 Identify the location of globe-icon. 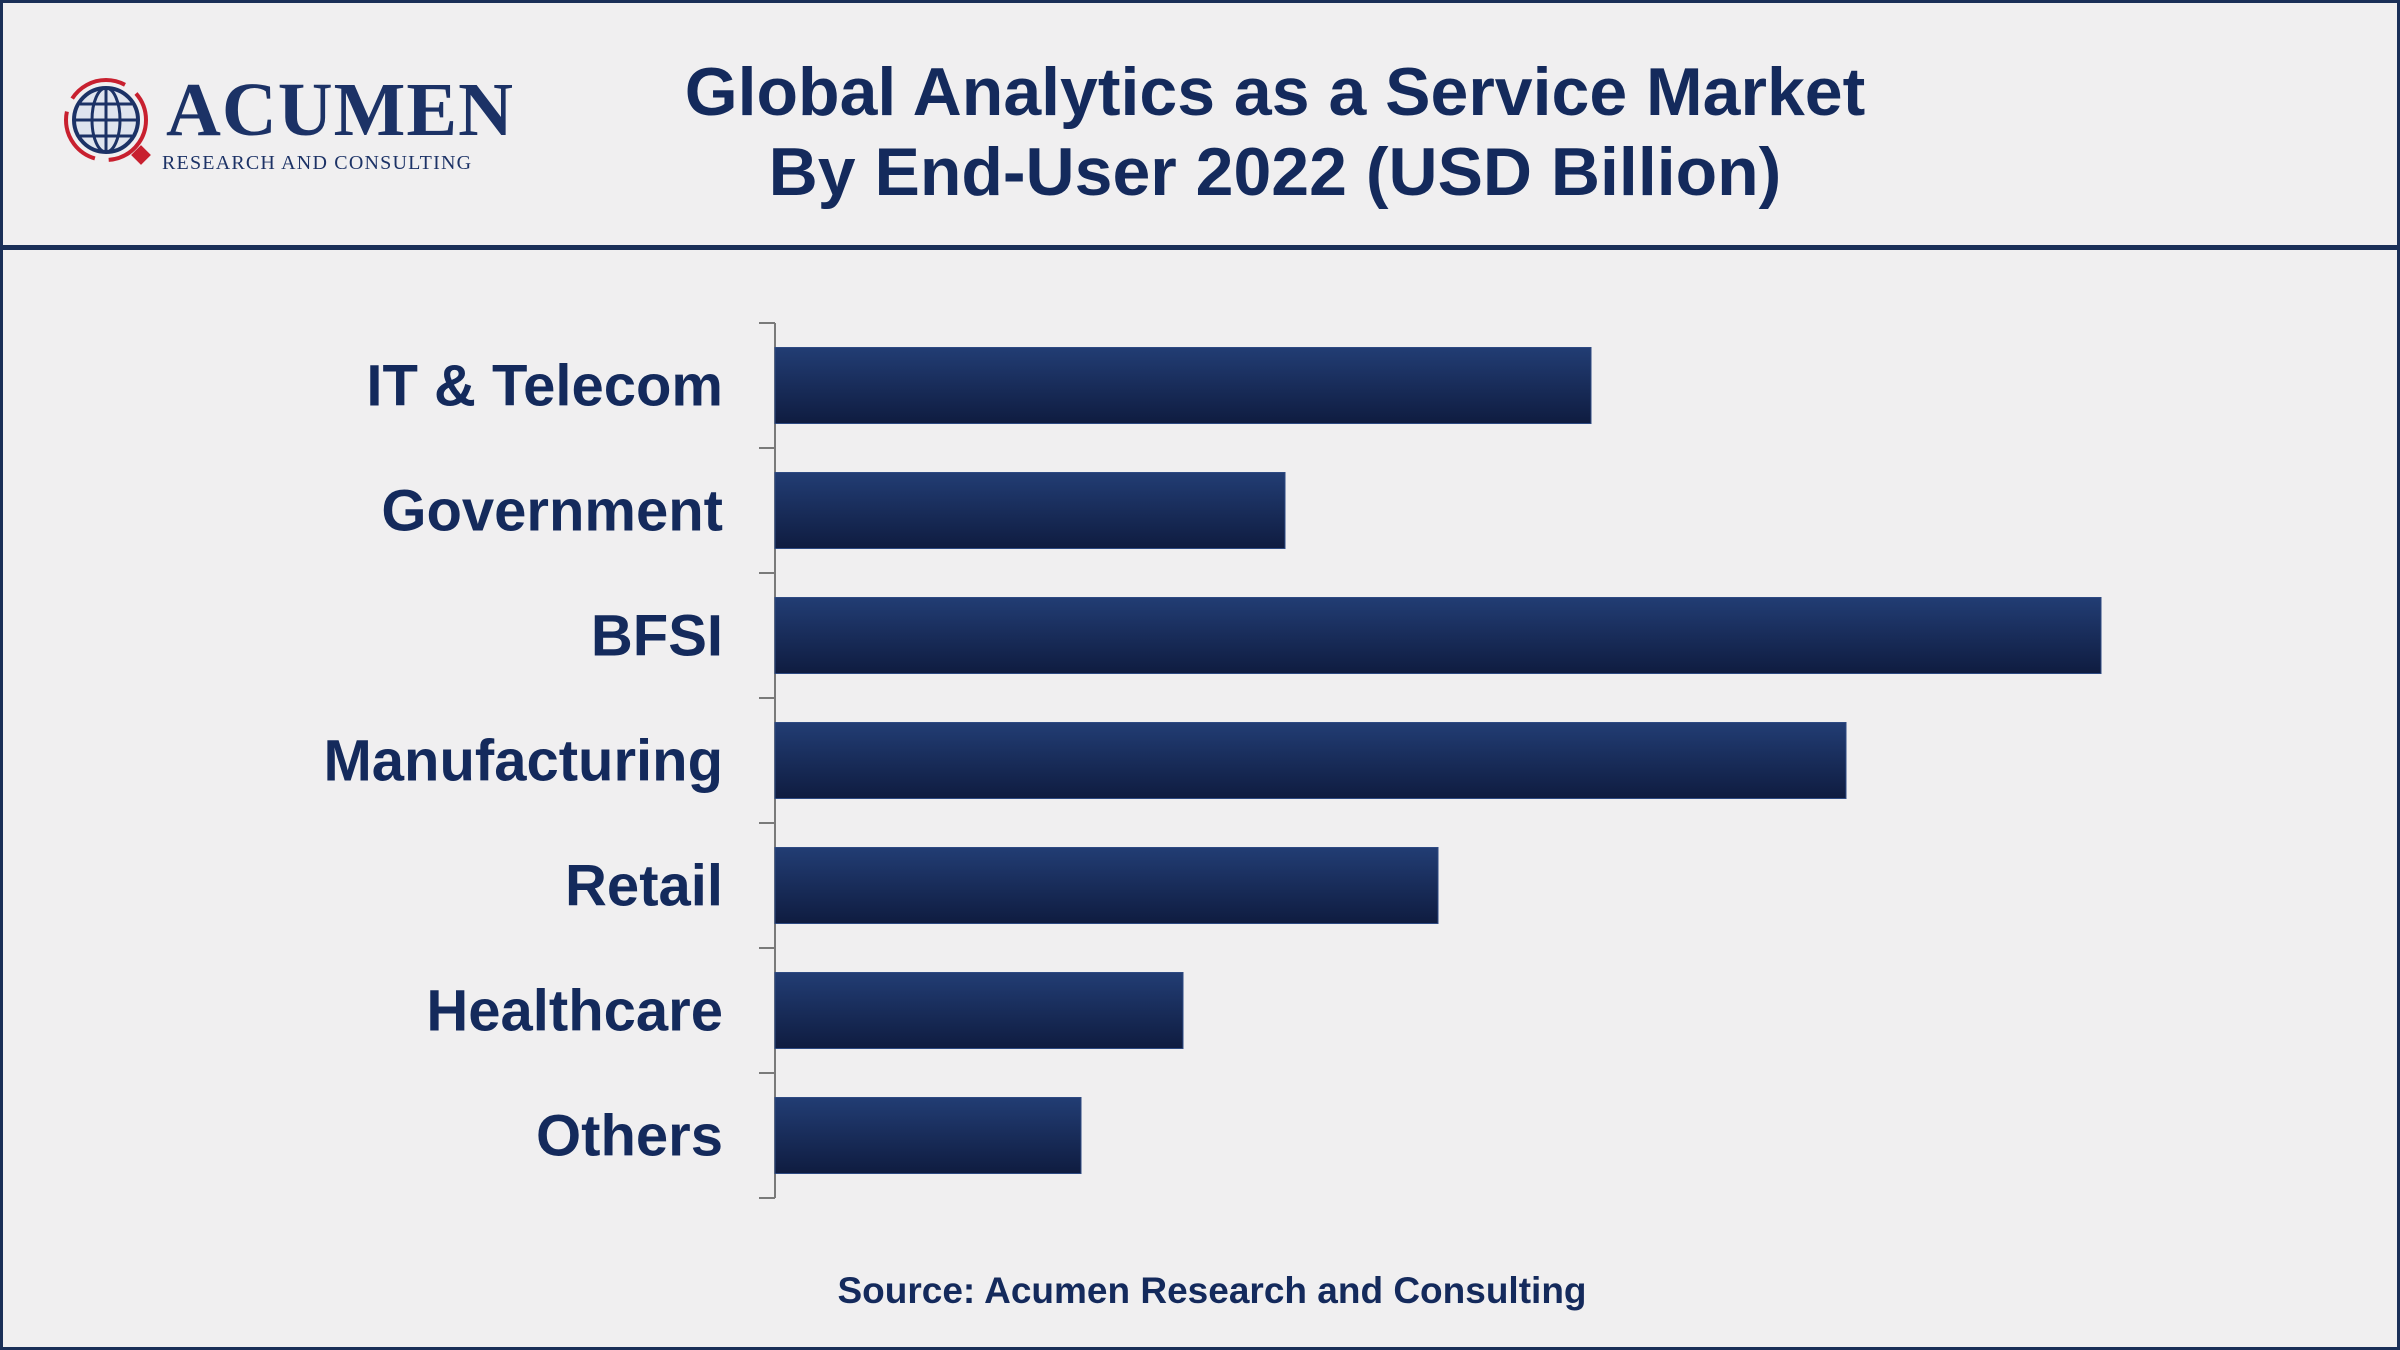
(107, 121).